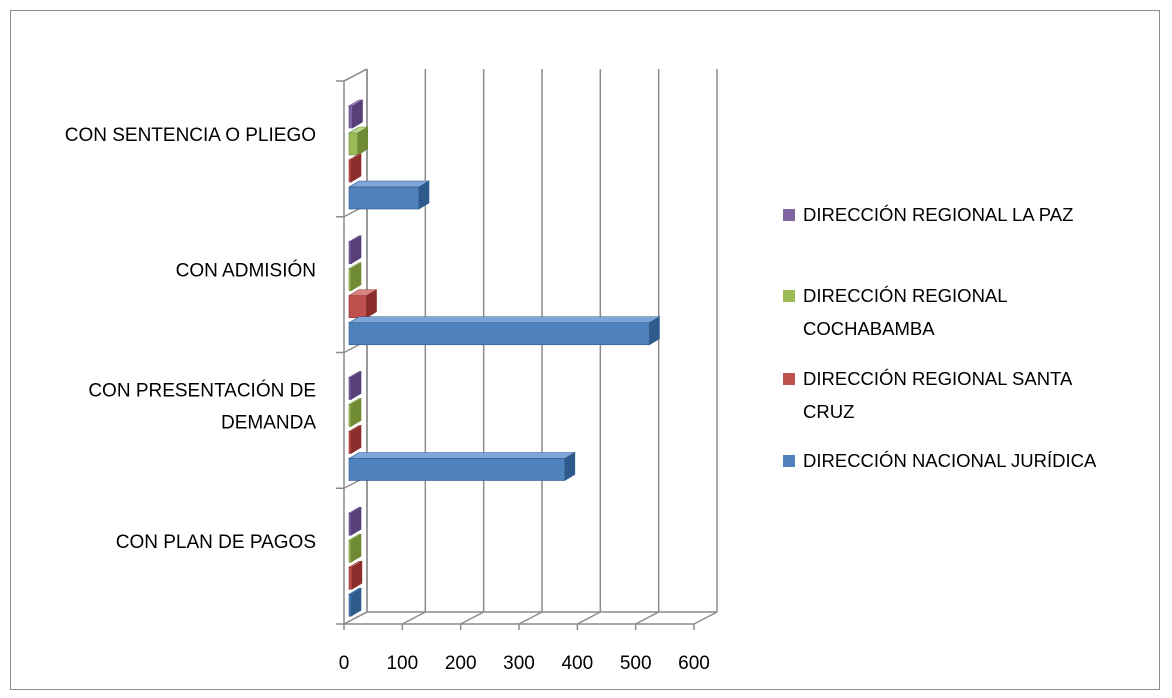  Describe the element at coordinates (938, 214) in the screenshot. I see `legend-label: DIRECCIÓN REGIONAL LA PAZ` at that location.